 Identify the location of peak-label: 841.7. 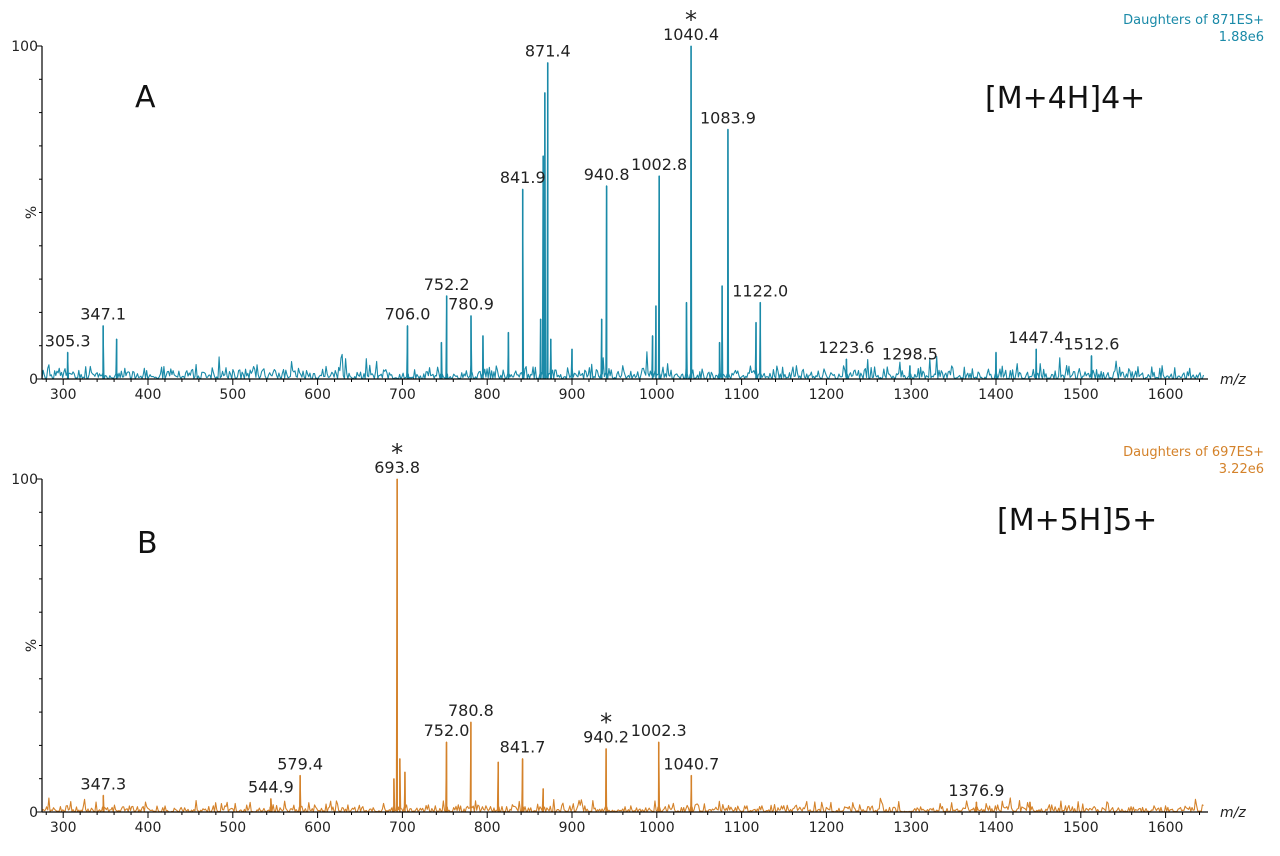
(523, 747).